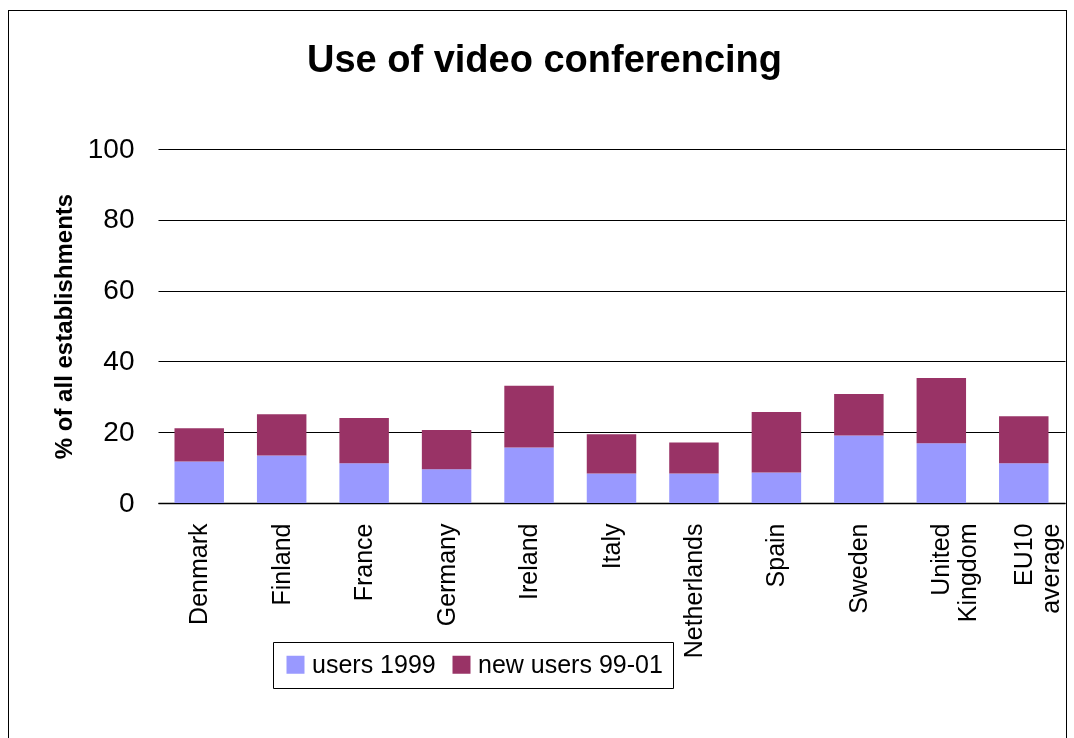 Image resolution: width=1074 pixels, height=738 pixels. I want to click on x-tick-label: Ireland, so click(528, 561).